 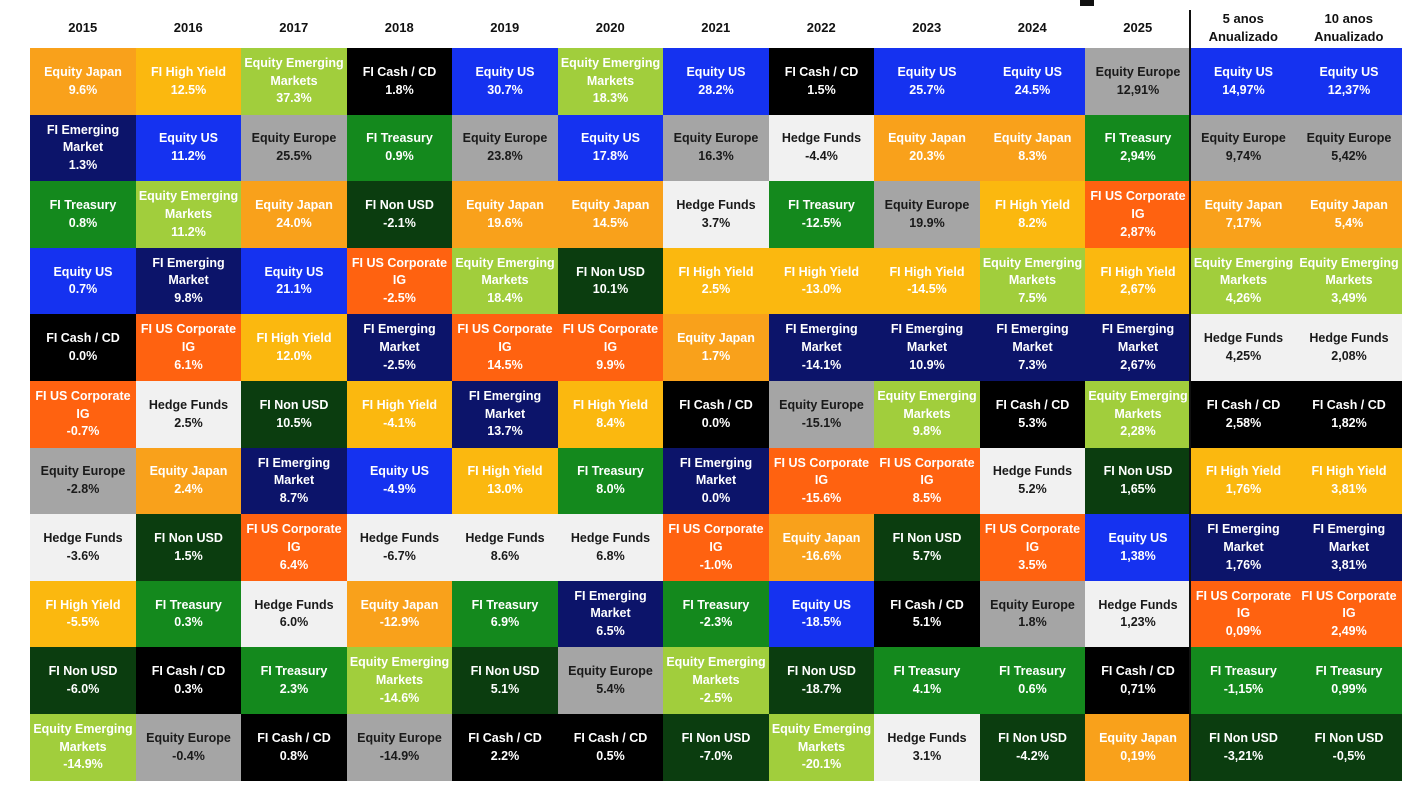 I want to click on cell-value-label: -2.3%, so click(x=716, y=622).